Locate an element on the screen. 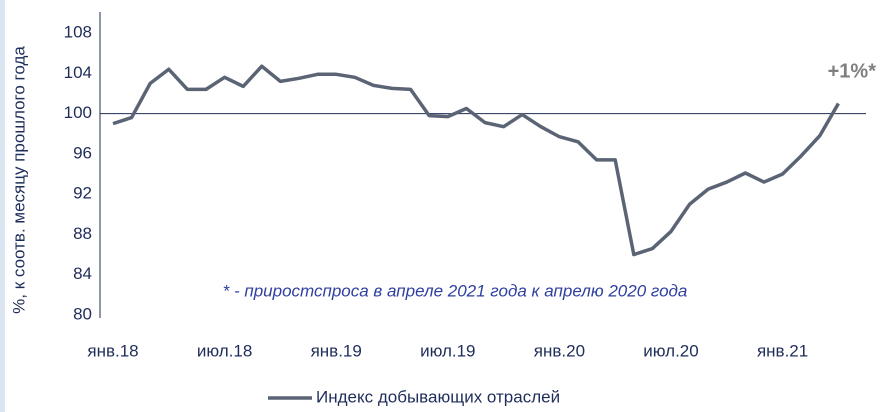 The height and width of the screenshot is (412, 881). x-tick-label: янв.18 is located at coordinates (112, 350).